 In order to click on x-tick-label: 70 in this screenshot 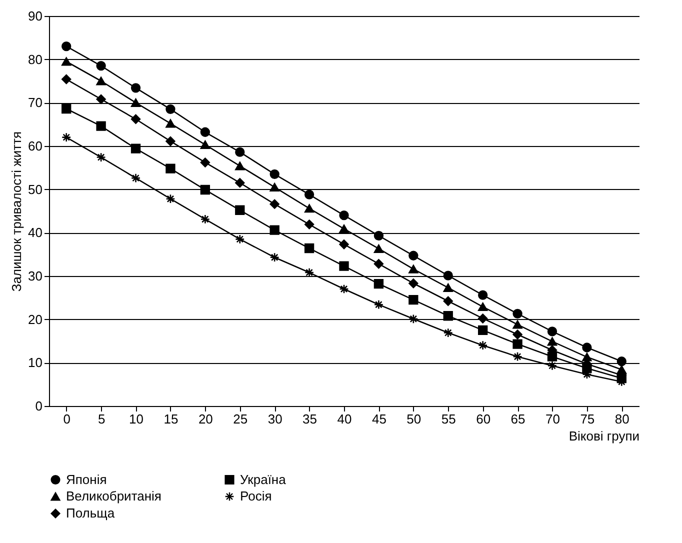, I will do `click(553, 419)`.